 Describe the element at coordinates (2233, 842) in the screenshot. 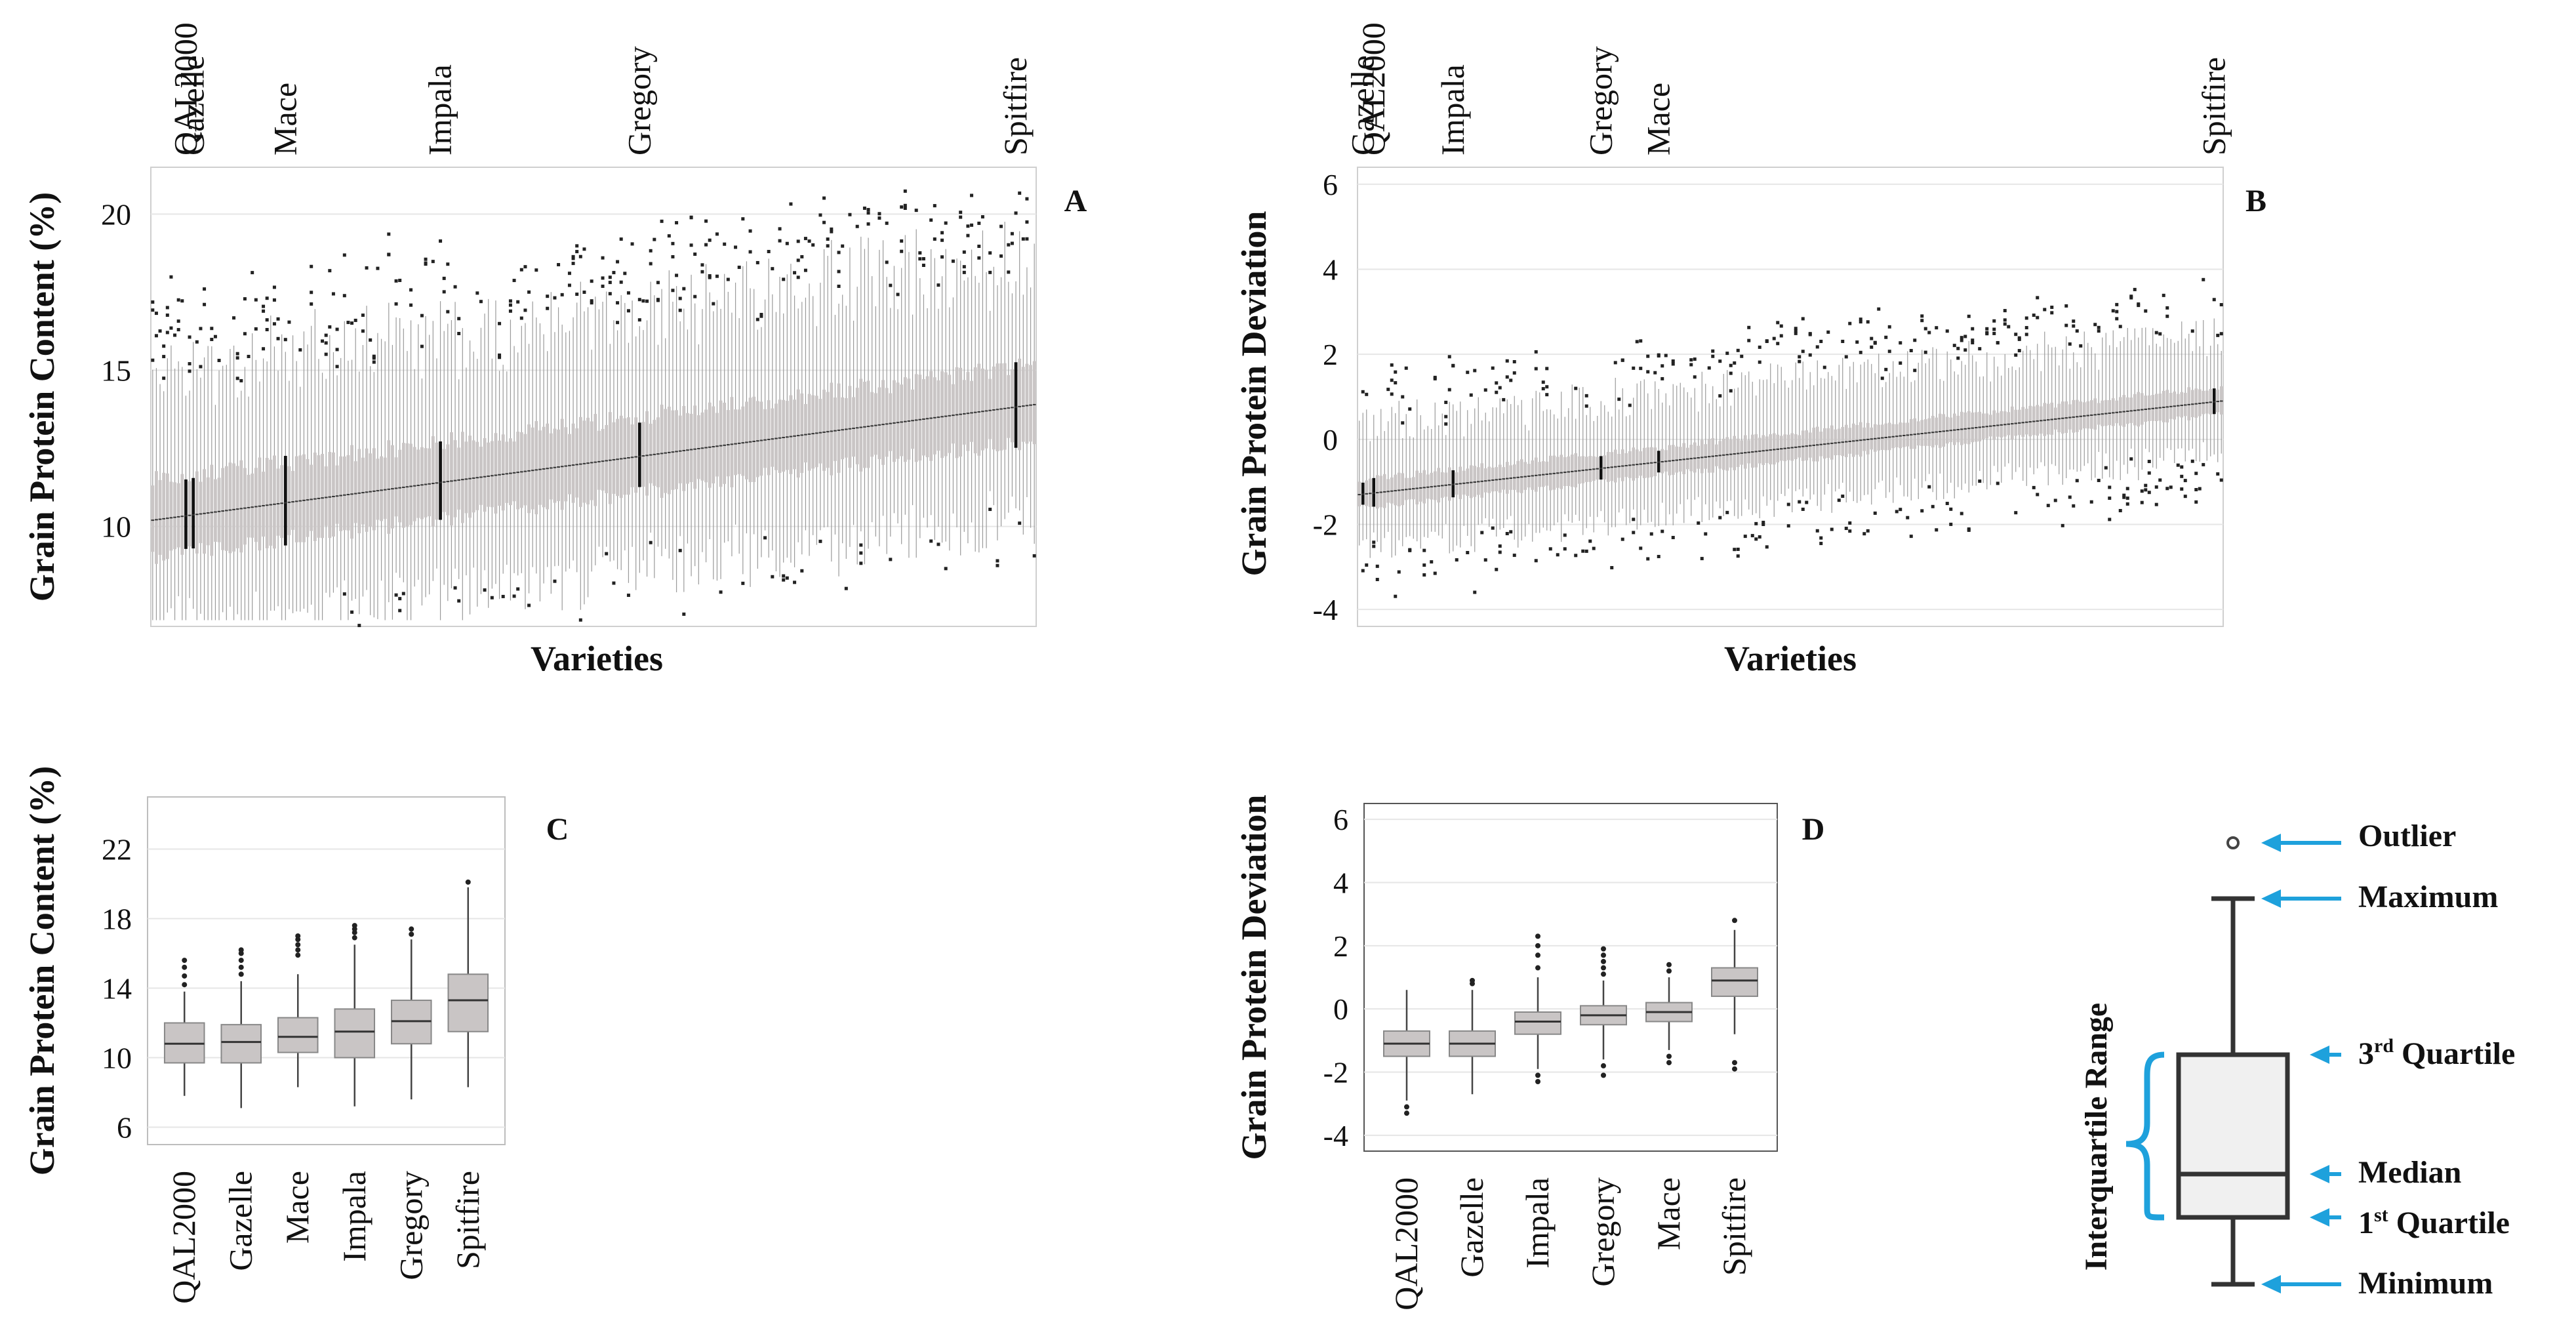

I see `legend-outlier-dot` at that location.